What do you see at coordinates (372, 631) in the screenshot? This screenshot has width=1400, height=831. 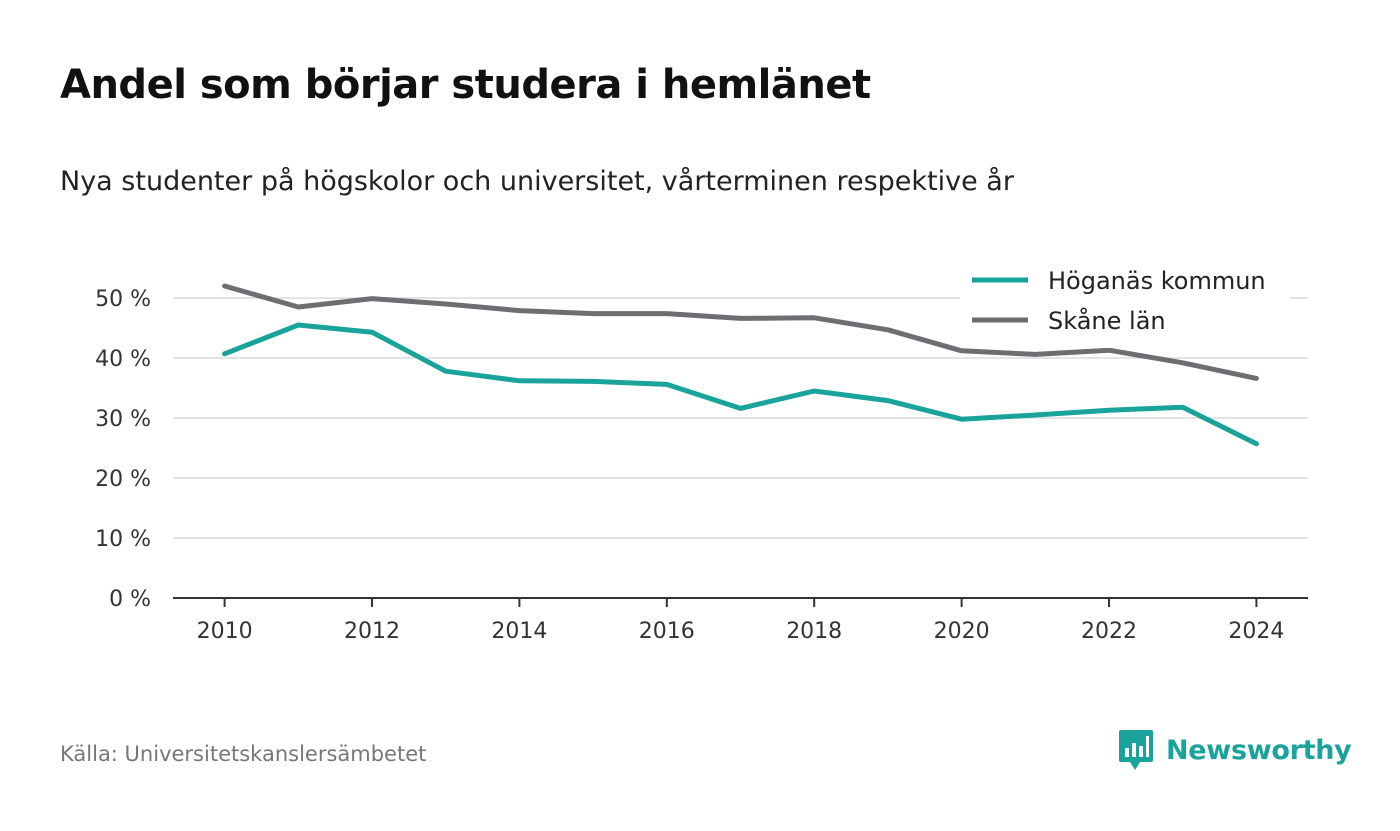 I see `x-tick-label: 2012` at bounding box center [372, 631].